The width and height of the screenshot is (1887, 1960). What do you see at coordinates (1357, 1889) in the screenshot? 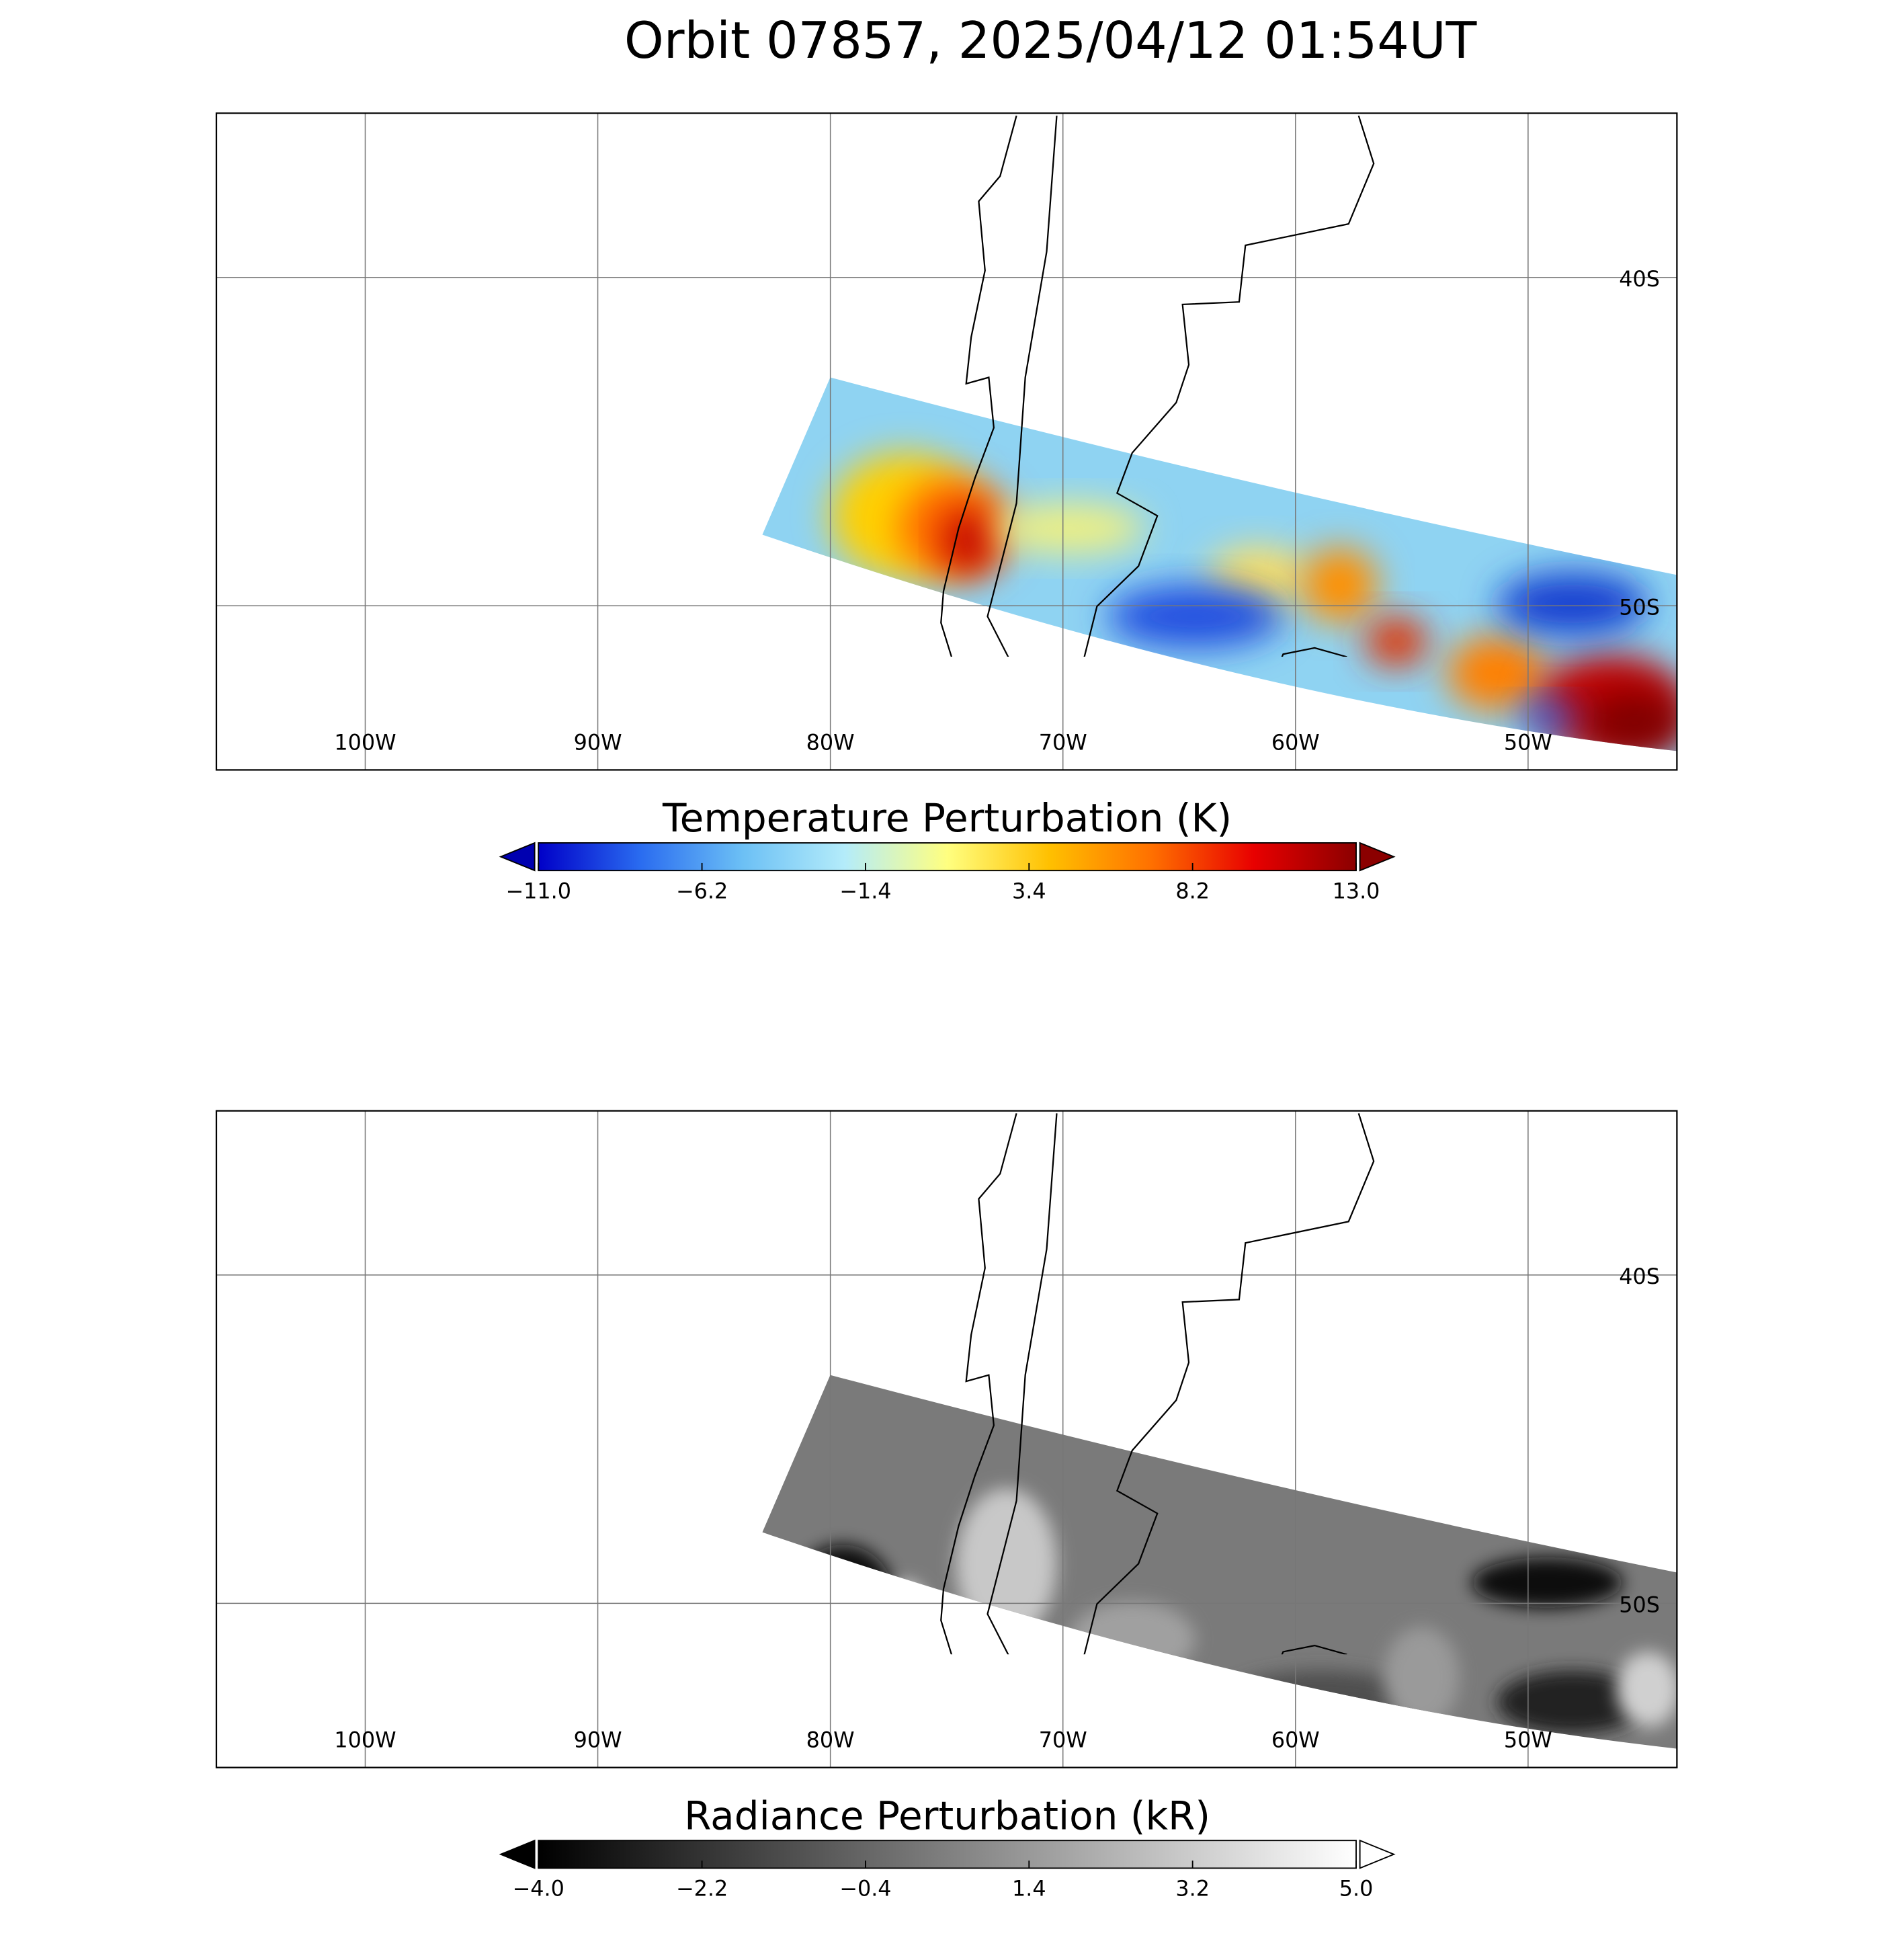
I see `colorbar-tick-label: 5.0` at bounding box center [1357, 1889].